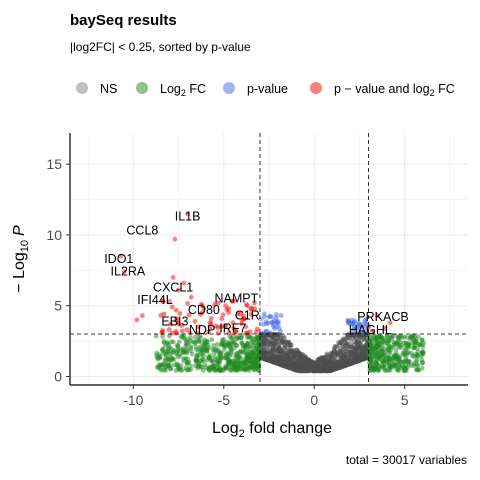 The width and height of the screenshot is (480, 480). I want to click on legend-item-p: p-value, so click(255, 89).